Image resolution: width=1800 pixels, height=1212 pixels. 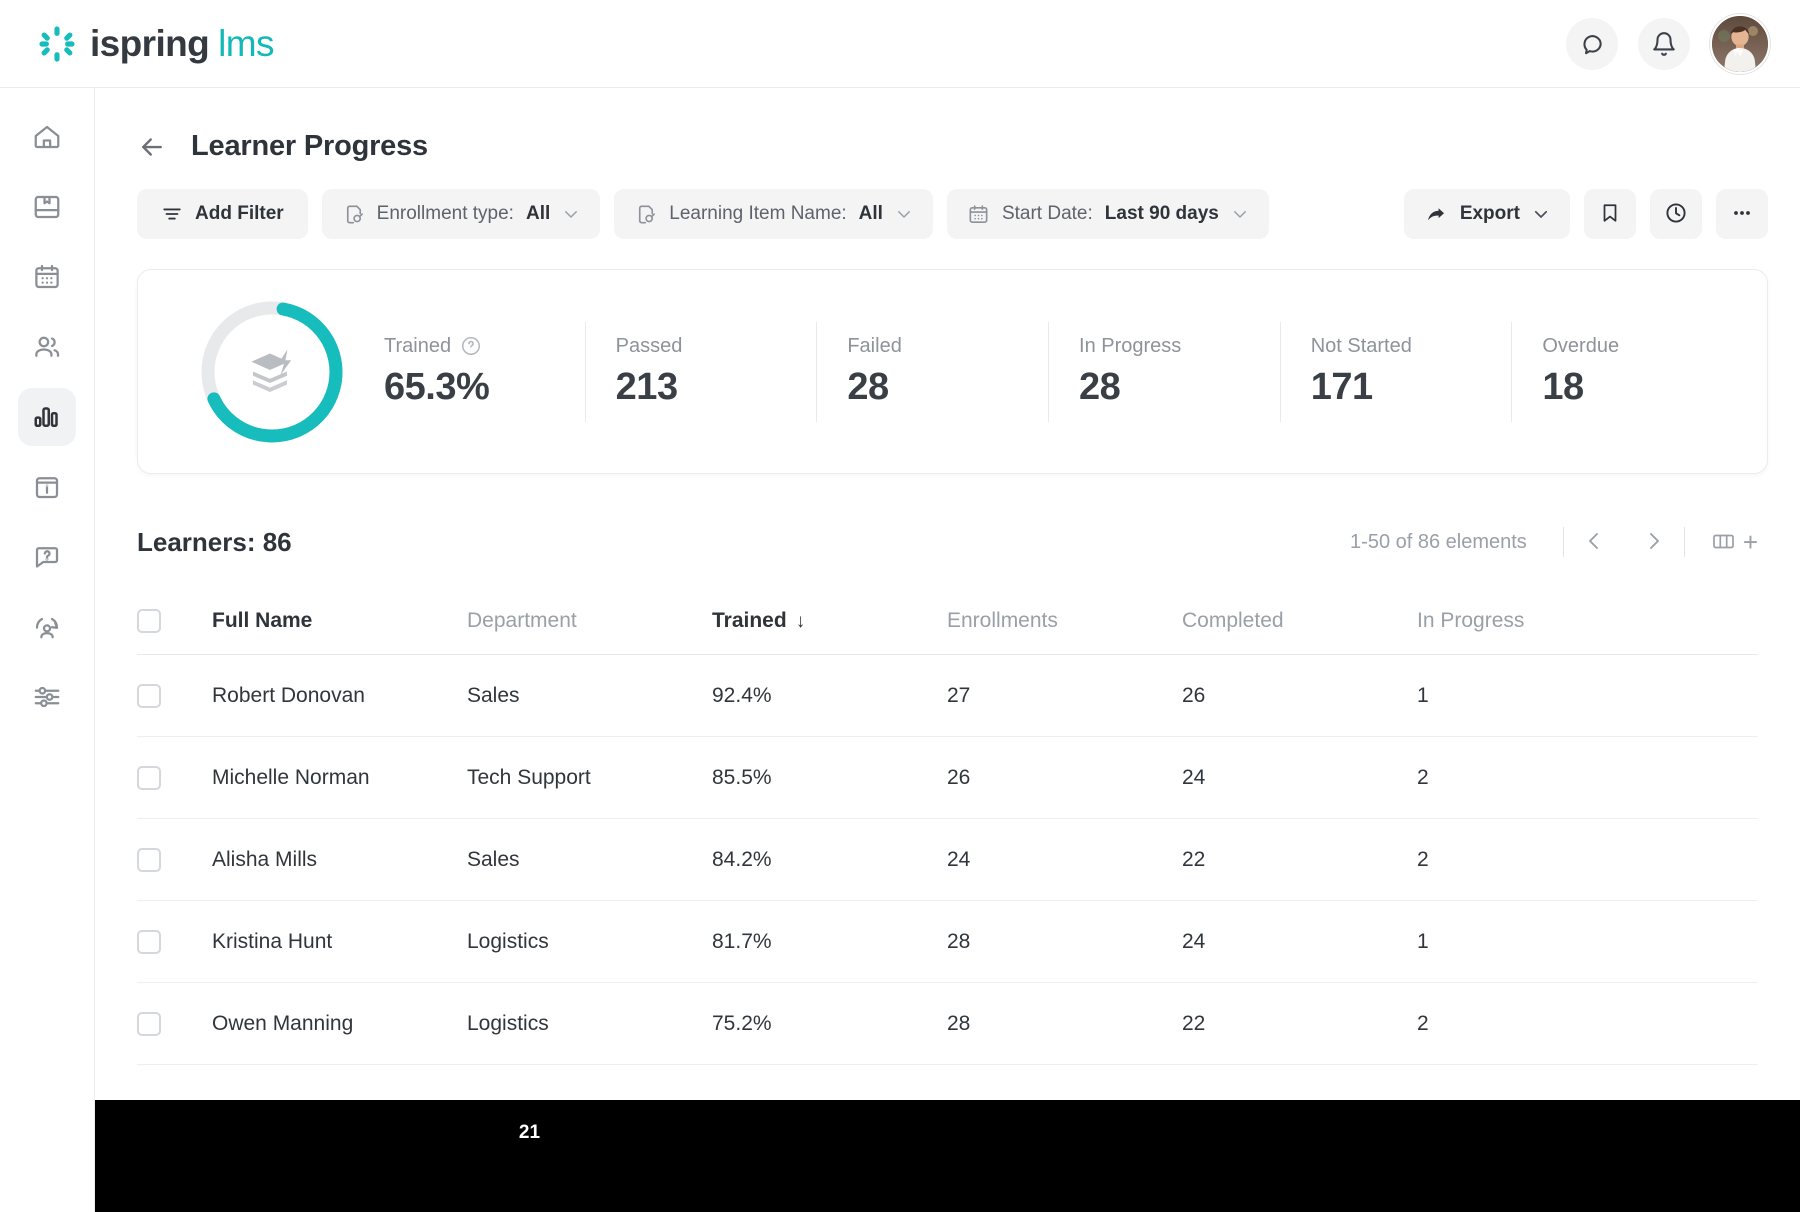 I want to click on stat-trained-label: Trained, so click(x=418, y=345).